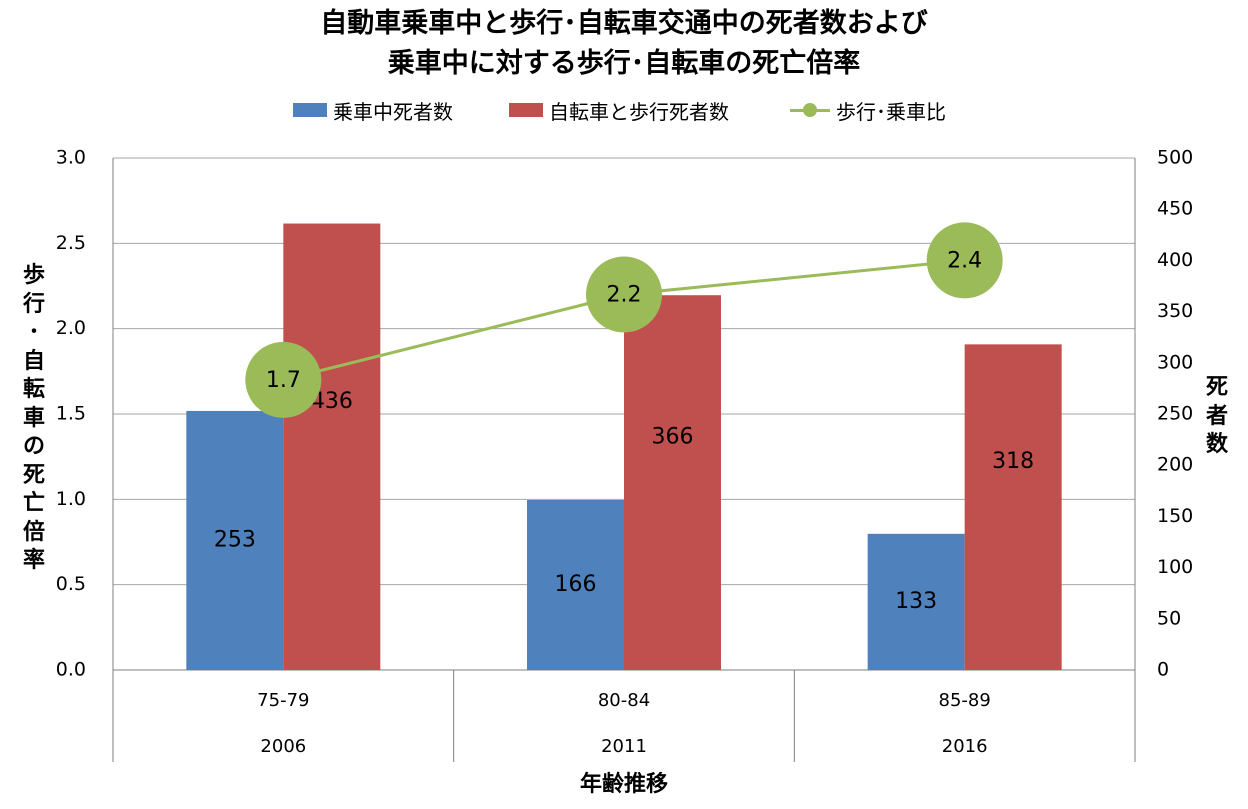 This screenshot has width=1248, height=809. I want to click on y-left-tick-label: 3.0, so click(71, 158).